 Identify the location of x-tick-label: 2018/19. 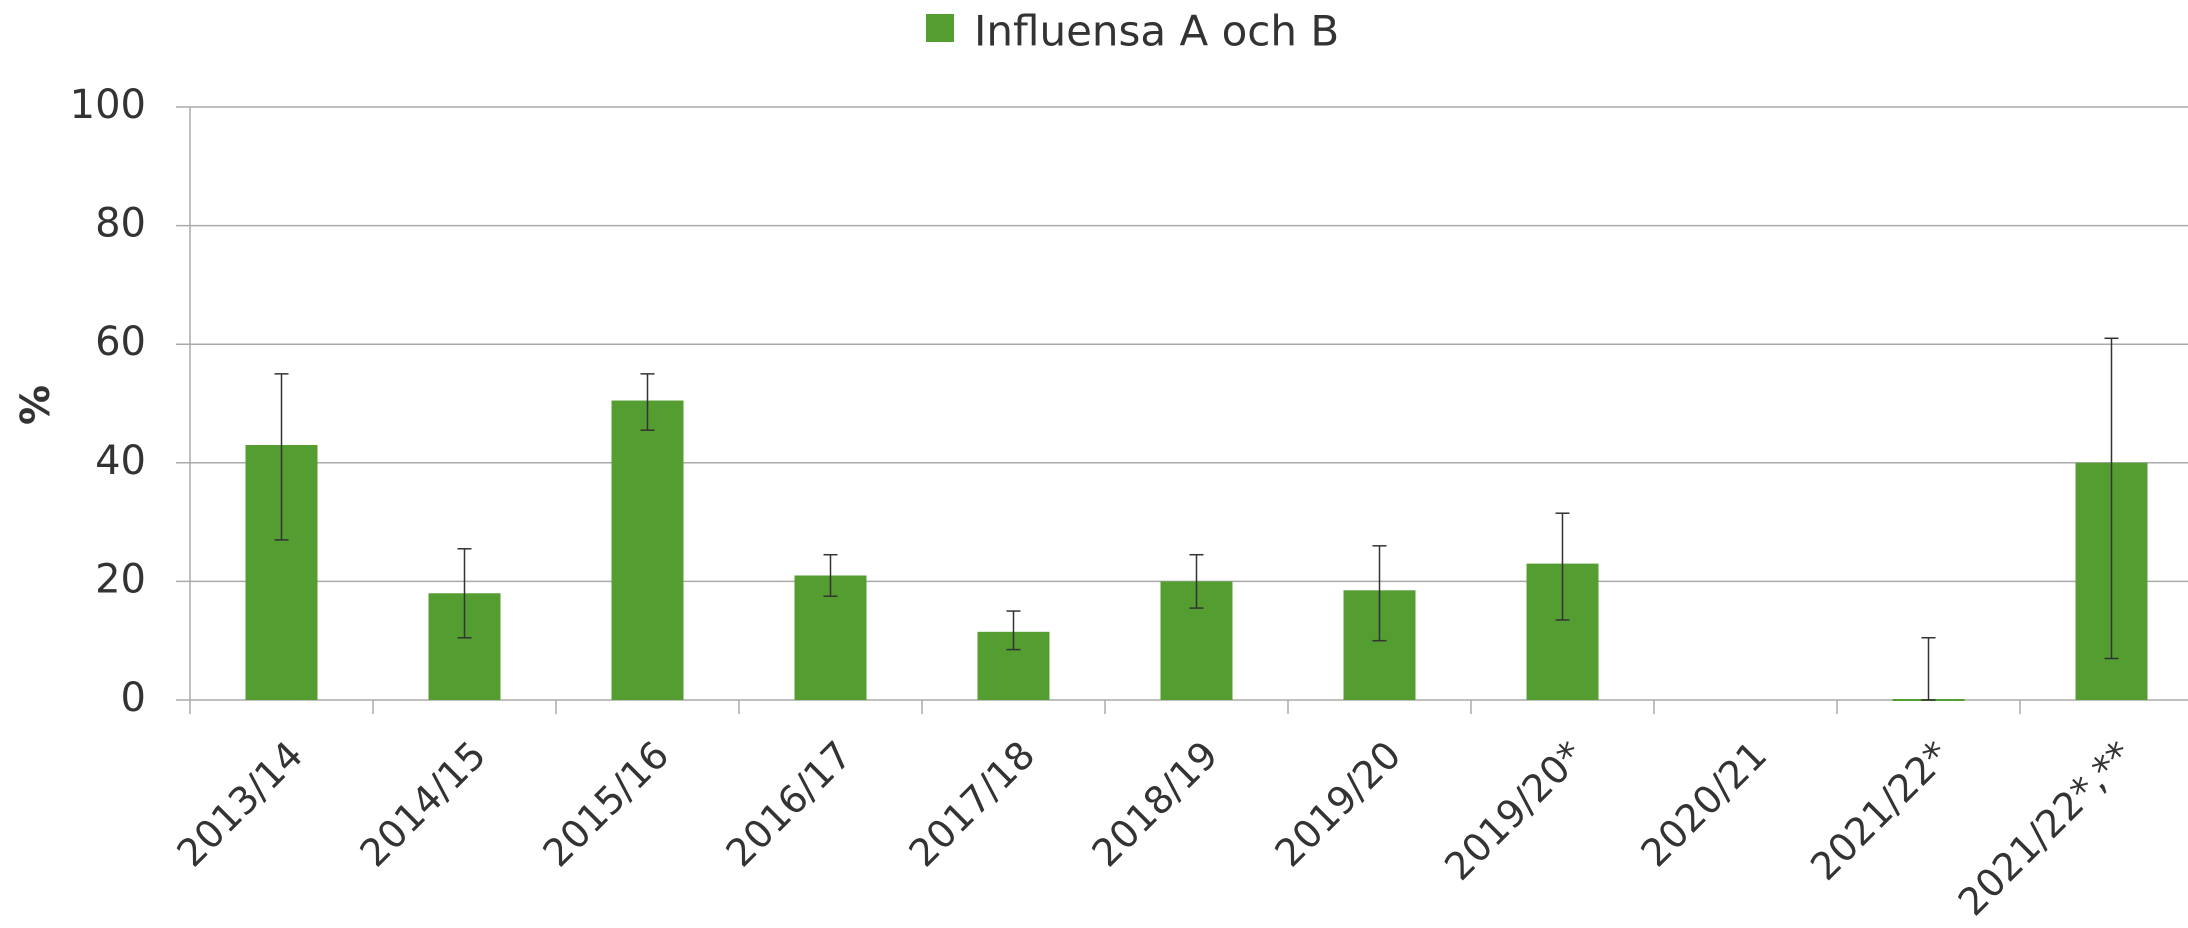
(1155, 804).